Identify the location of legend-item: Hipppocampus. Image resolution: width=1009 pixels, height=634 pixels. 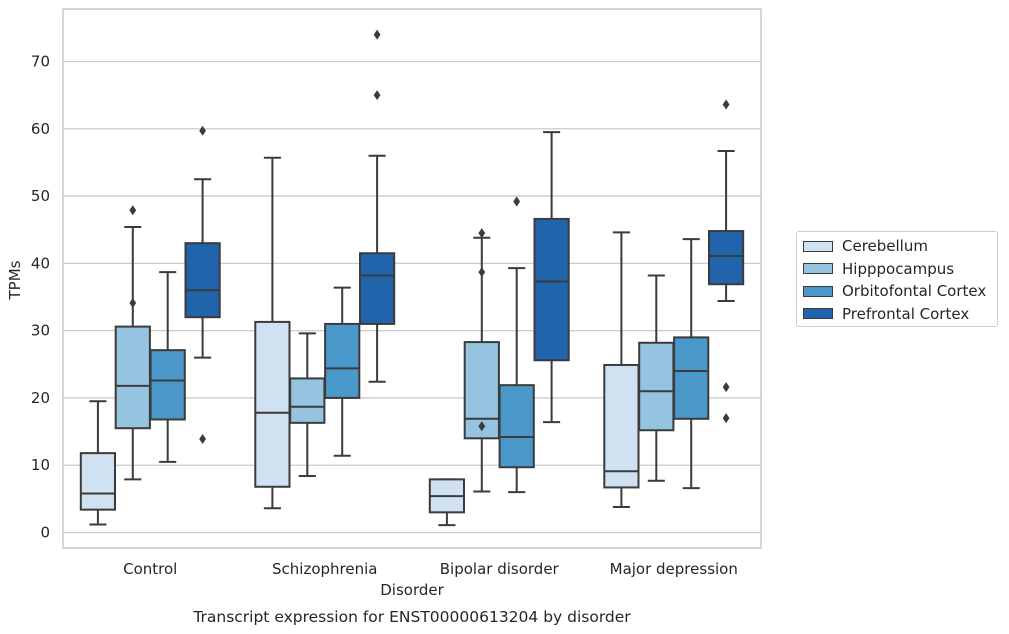
(900, 269).